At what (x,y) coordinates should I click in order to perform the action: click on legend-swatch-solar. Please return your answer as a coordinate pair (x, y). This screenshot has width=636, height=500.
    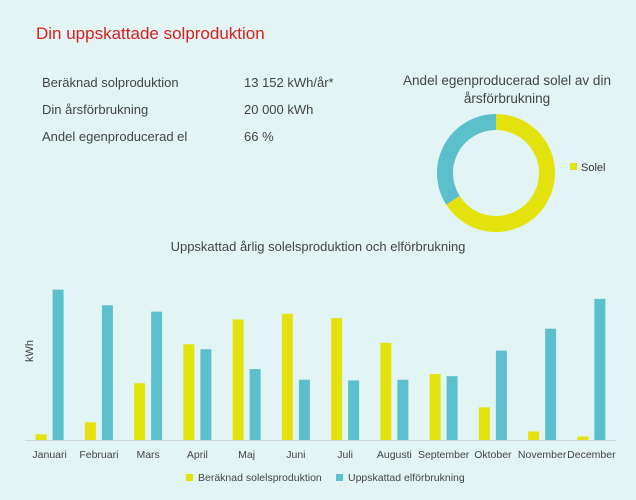
    Looking at the image, I should click on (189, 477).